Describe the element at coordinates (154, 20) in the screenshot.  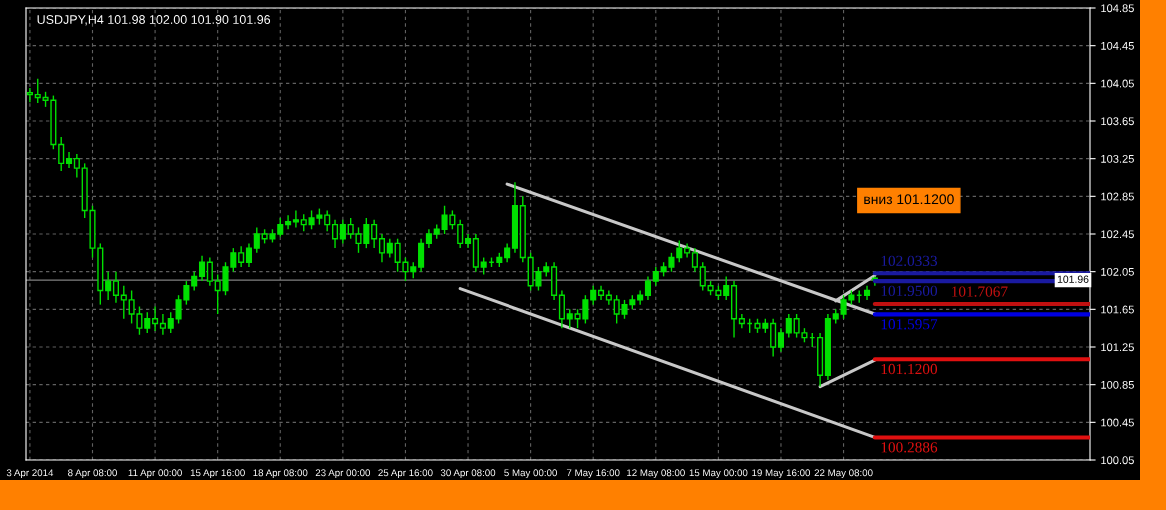
I see `chart-title: USDJPY,H4 101.98 102.00 101.90 101.96` at that location.